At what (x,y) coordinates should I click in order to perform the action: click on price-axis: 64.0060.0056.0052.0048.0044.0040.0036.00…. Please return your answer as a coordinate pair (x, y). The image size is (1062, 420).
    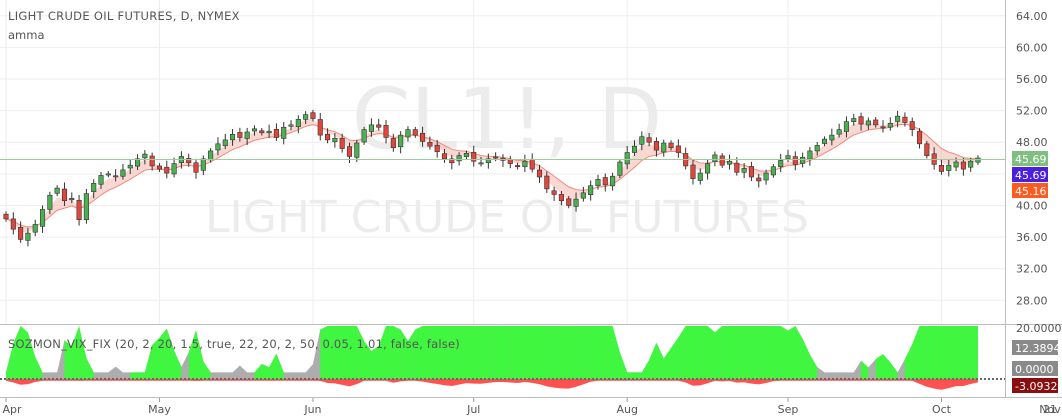
    Looking at the image, I should click on (1032, 158).